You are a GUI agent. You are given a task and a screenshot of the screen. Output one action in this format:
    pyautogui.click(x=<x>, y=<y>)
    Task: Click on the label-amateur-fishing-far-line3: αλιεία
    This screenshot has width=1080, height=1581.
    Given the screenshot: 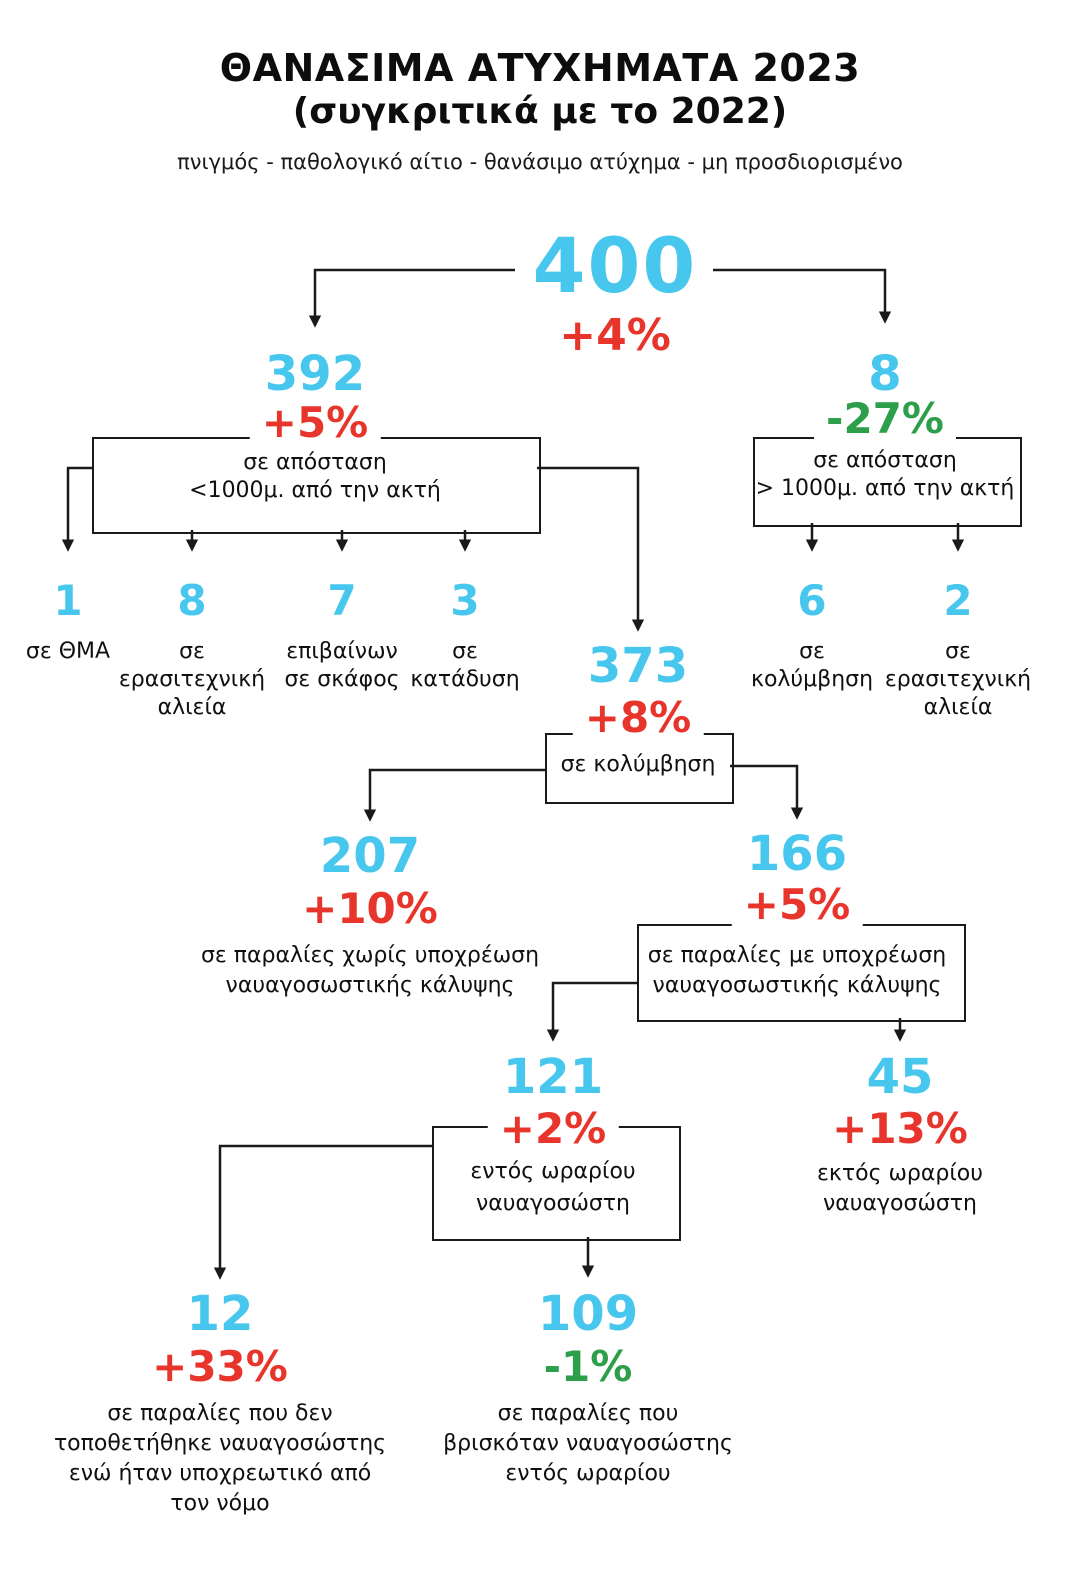 What is the action you would take?
    pyautogui.click(x=958, y=707)
    